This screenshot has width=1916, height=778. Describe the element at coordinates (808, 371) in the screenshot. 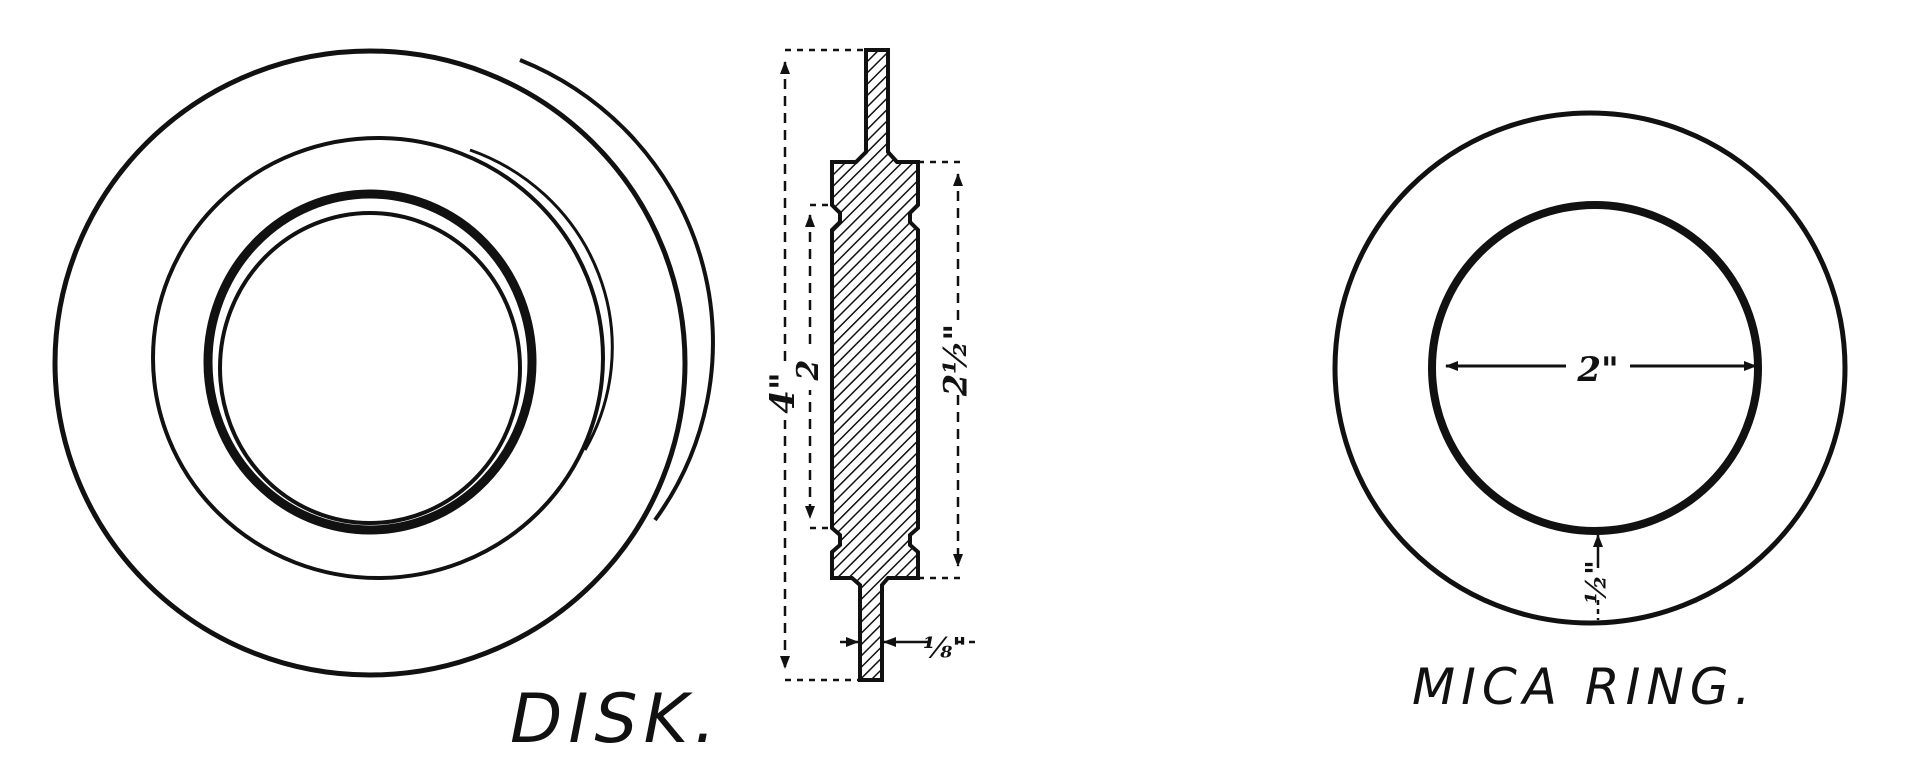

I see `inner-height-label: 2` at that location.